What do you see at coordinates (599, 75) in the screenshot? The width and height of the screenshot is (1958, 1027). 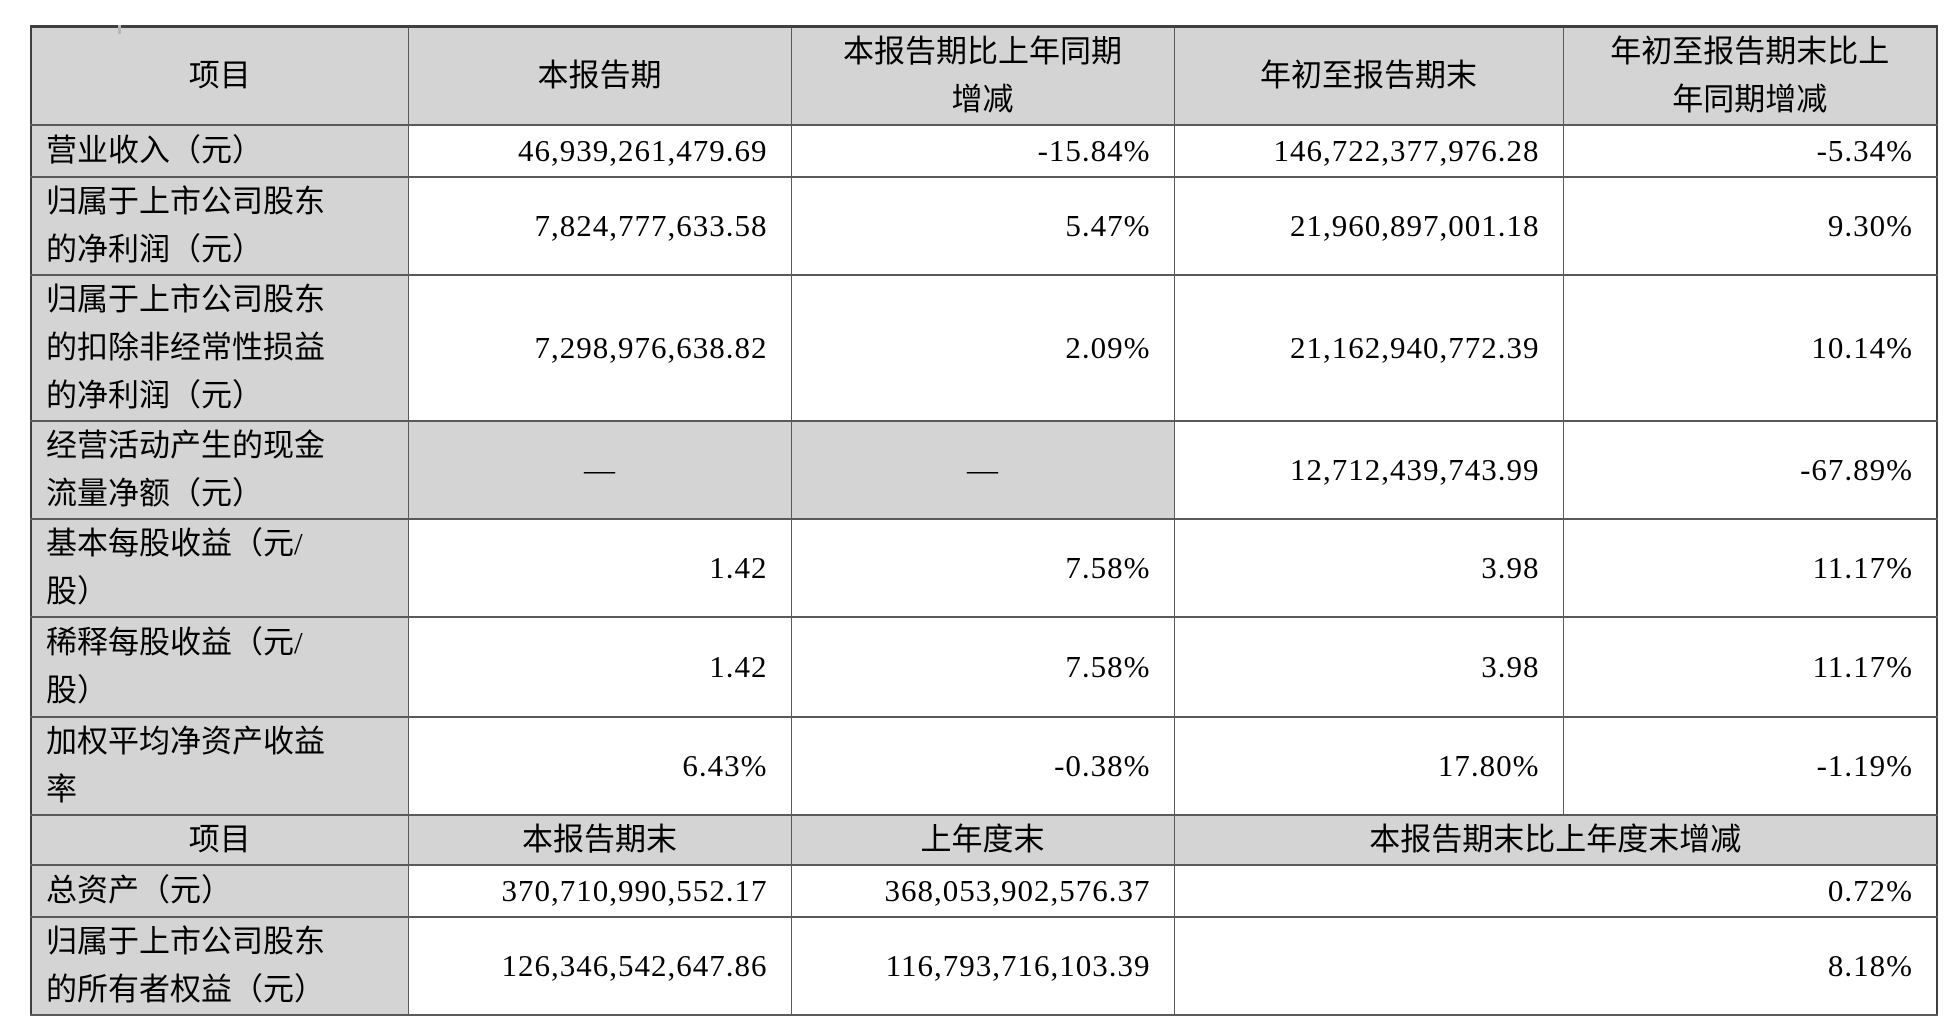 I see `column-header-current-period: 本报告期` at bounding box center [599, 75].